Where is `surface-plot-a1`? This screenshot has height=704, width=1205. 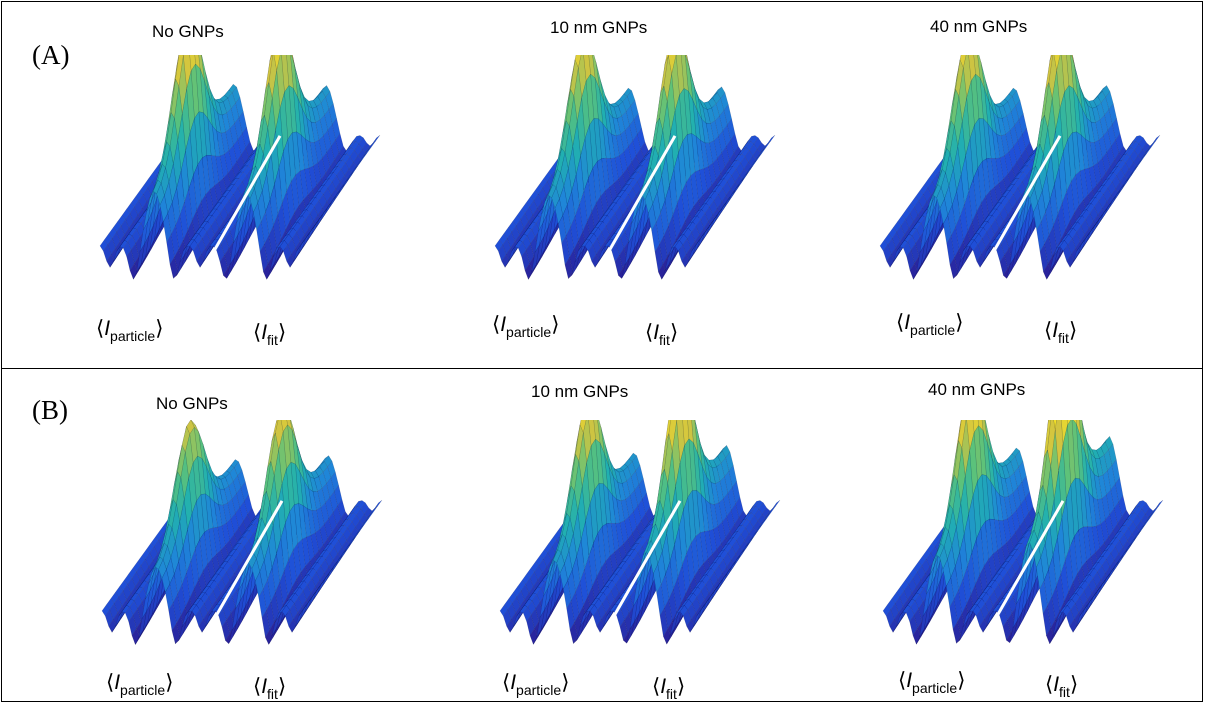 surface-plot-a1 is located at coordinates (240, 167).